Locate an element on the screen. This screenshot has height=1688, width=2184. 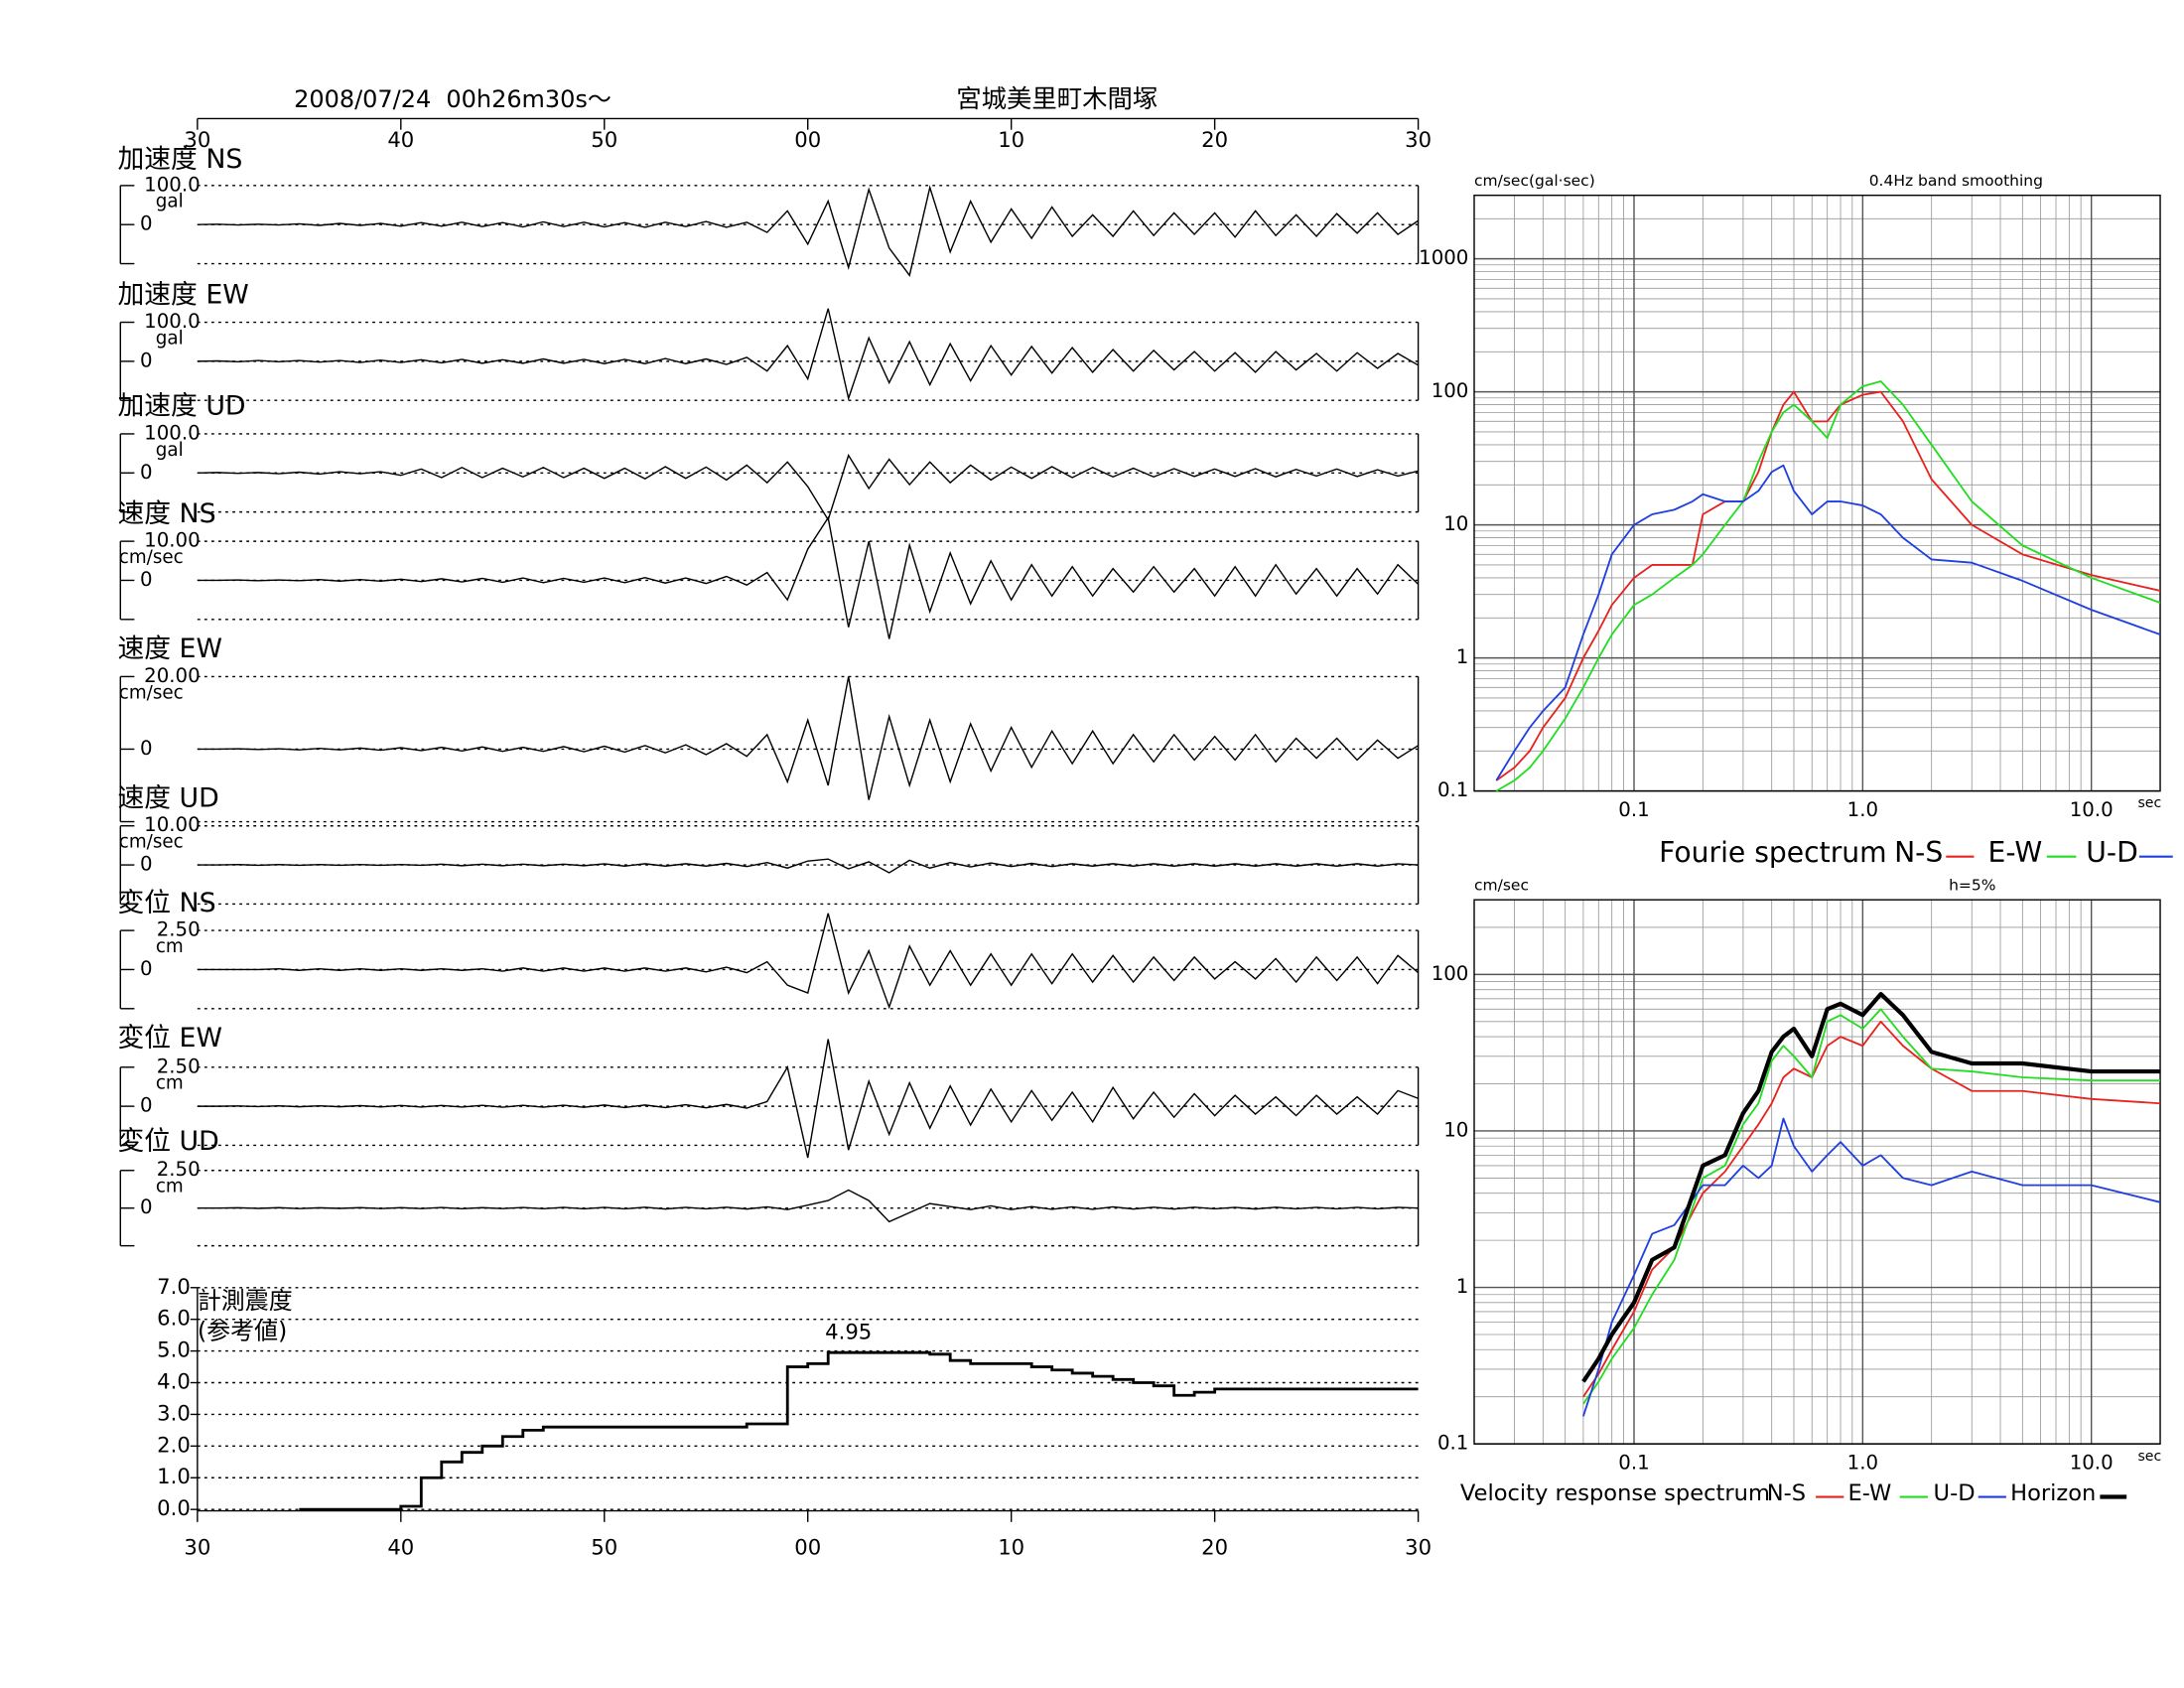
x-tick-label: 00 is located at coordinates (807, 139).